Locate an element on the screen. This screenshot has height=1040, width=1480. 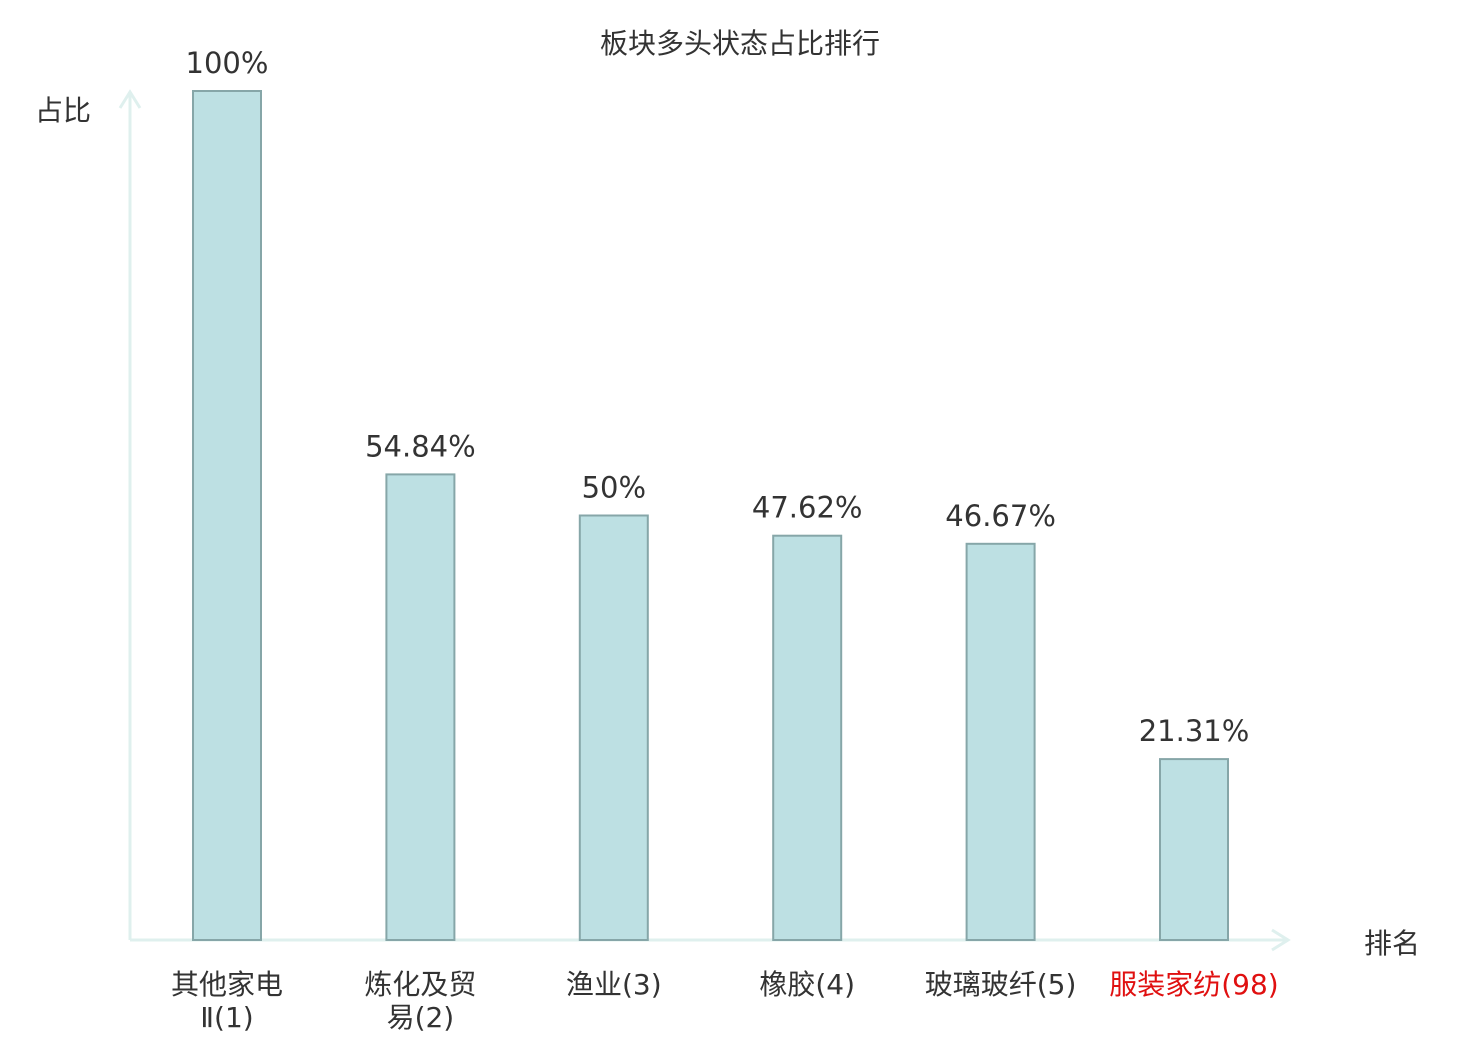
chart-title: 板块多头状态占比排行 is located at coordinates (740, 43).